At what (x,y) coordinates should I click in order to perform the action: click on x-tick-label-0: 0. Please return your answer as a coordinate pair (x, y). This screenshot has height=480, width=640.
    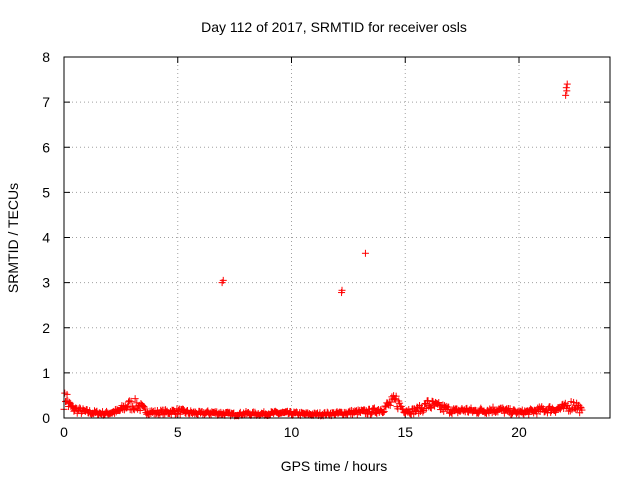
    Looking at the image, I should click on (64, 432).